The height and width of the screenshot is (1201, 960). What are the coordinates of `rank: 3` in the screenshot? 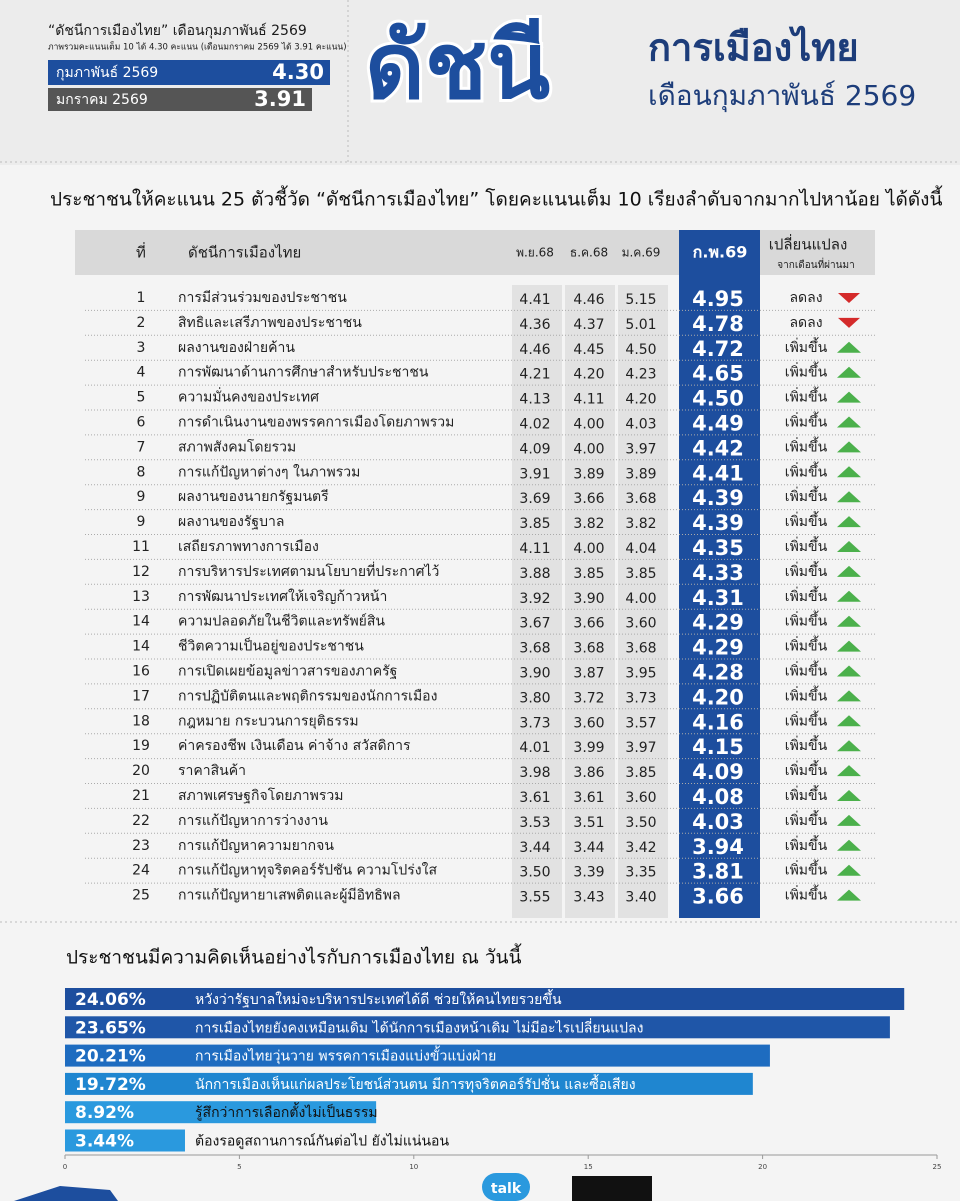 It's located at (141, 348).